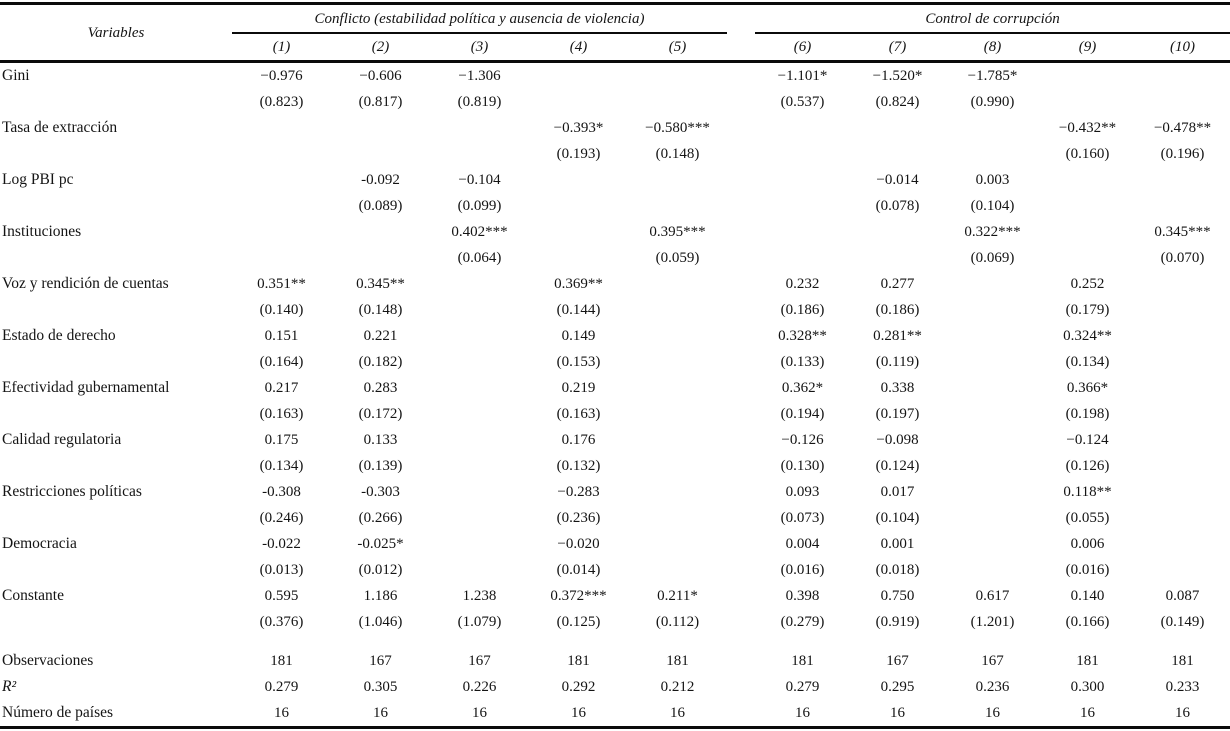 The height and width of the screenshot is (731, 1230). What do you see at coordinates (380, 466) in the screenshot?
I see `std-error-cell: (0.139)` at bounding box center [380, 466].